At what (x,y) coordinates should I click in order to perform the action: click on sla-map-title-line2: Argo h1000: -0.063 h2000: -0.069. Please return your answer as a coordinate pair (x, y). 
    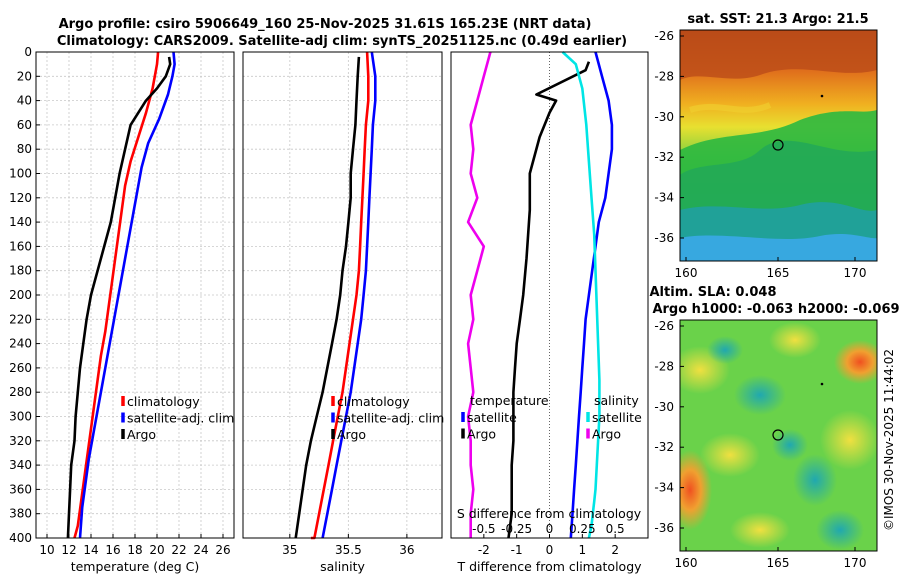
    Looking at the image, I should click on (775, 309).